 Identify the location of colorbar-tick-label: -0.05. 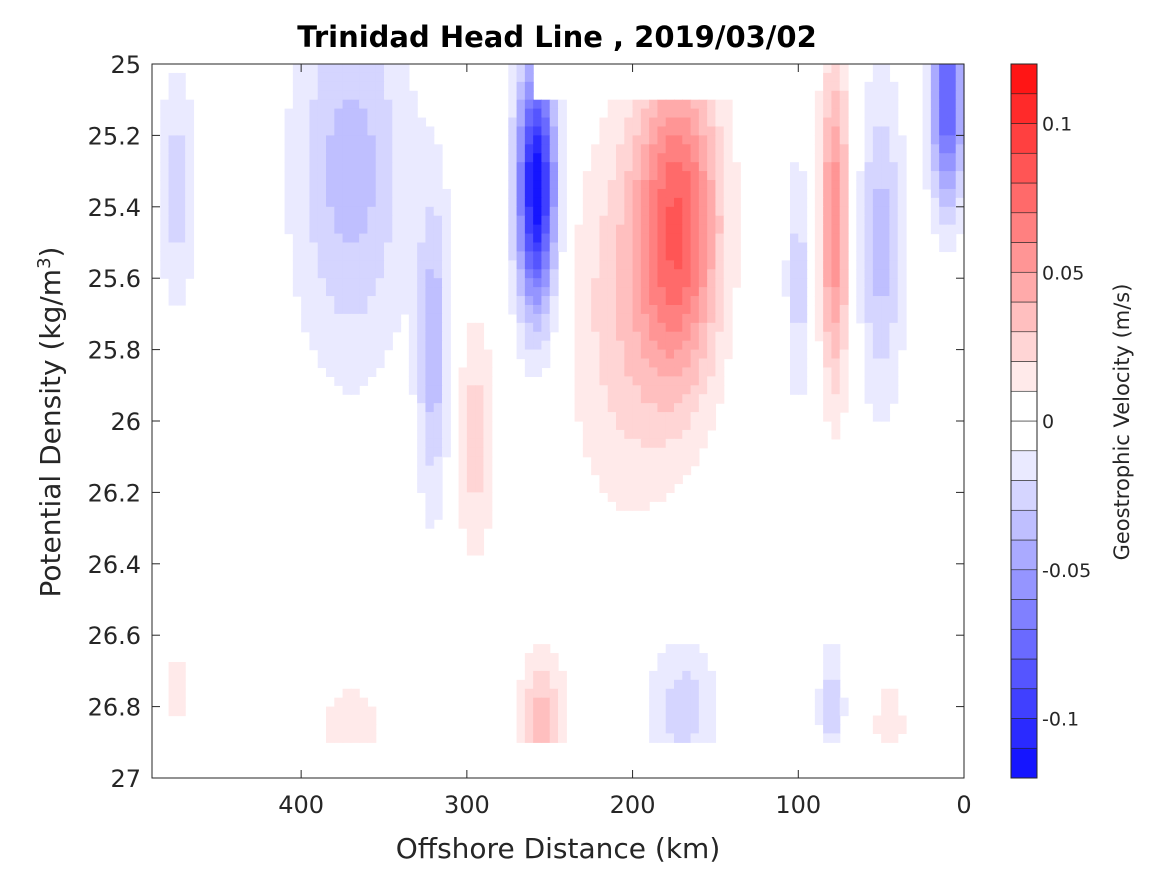
(1066, 571).